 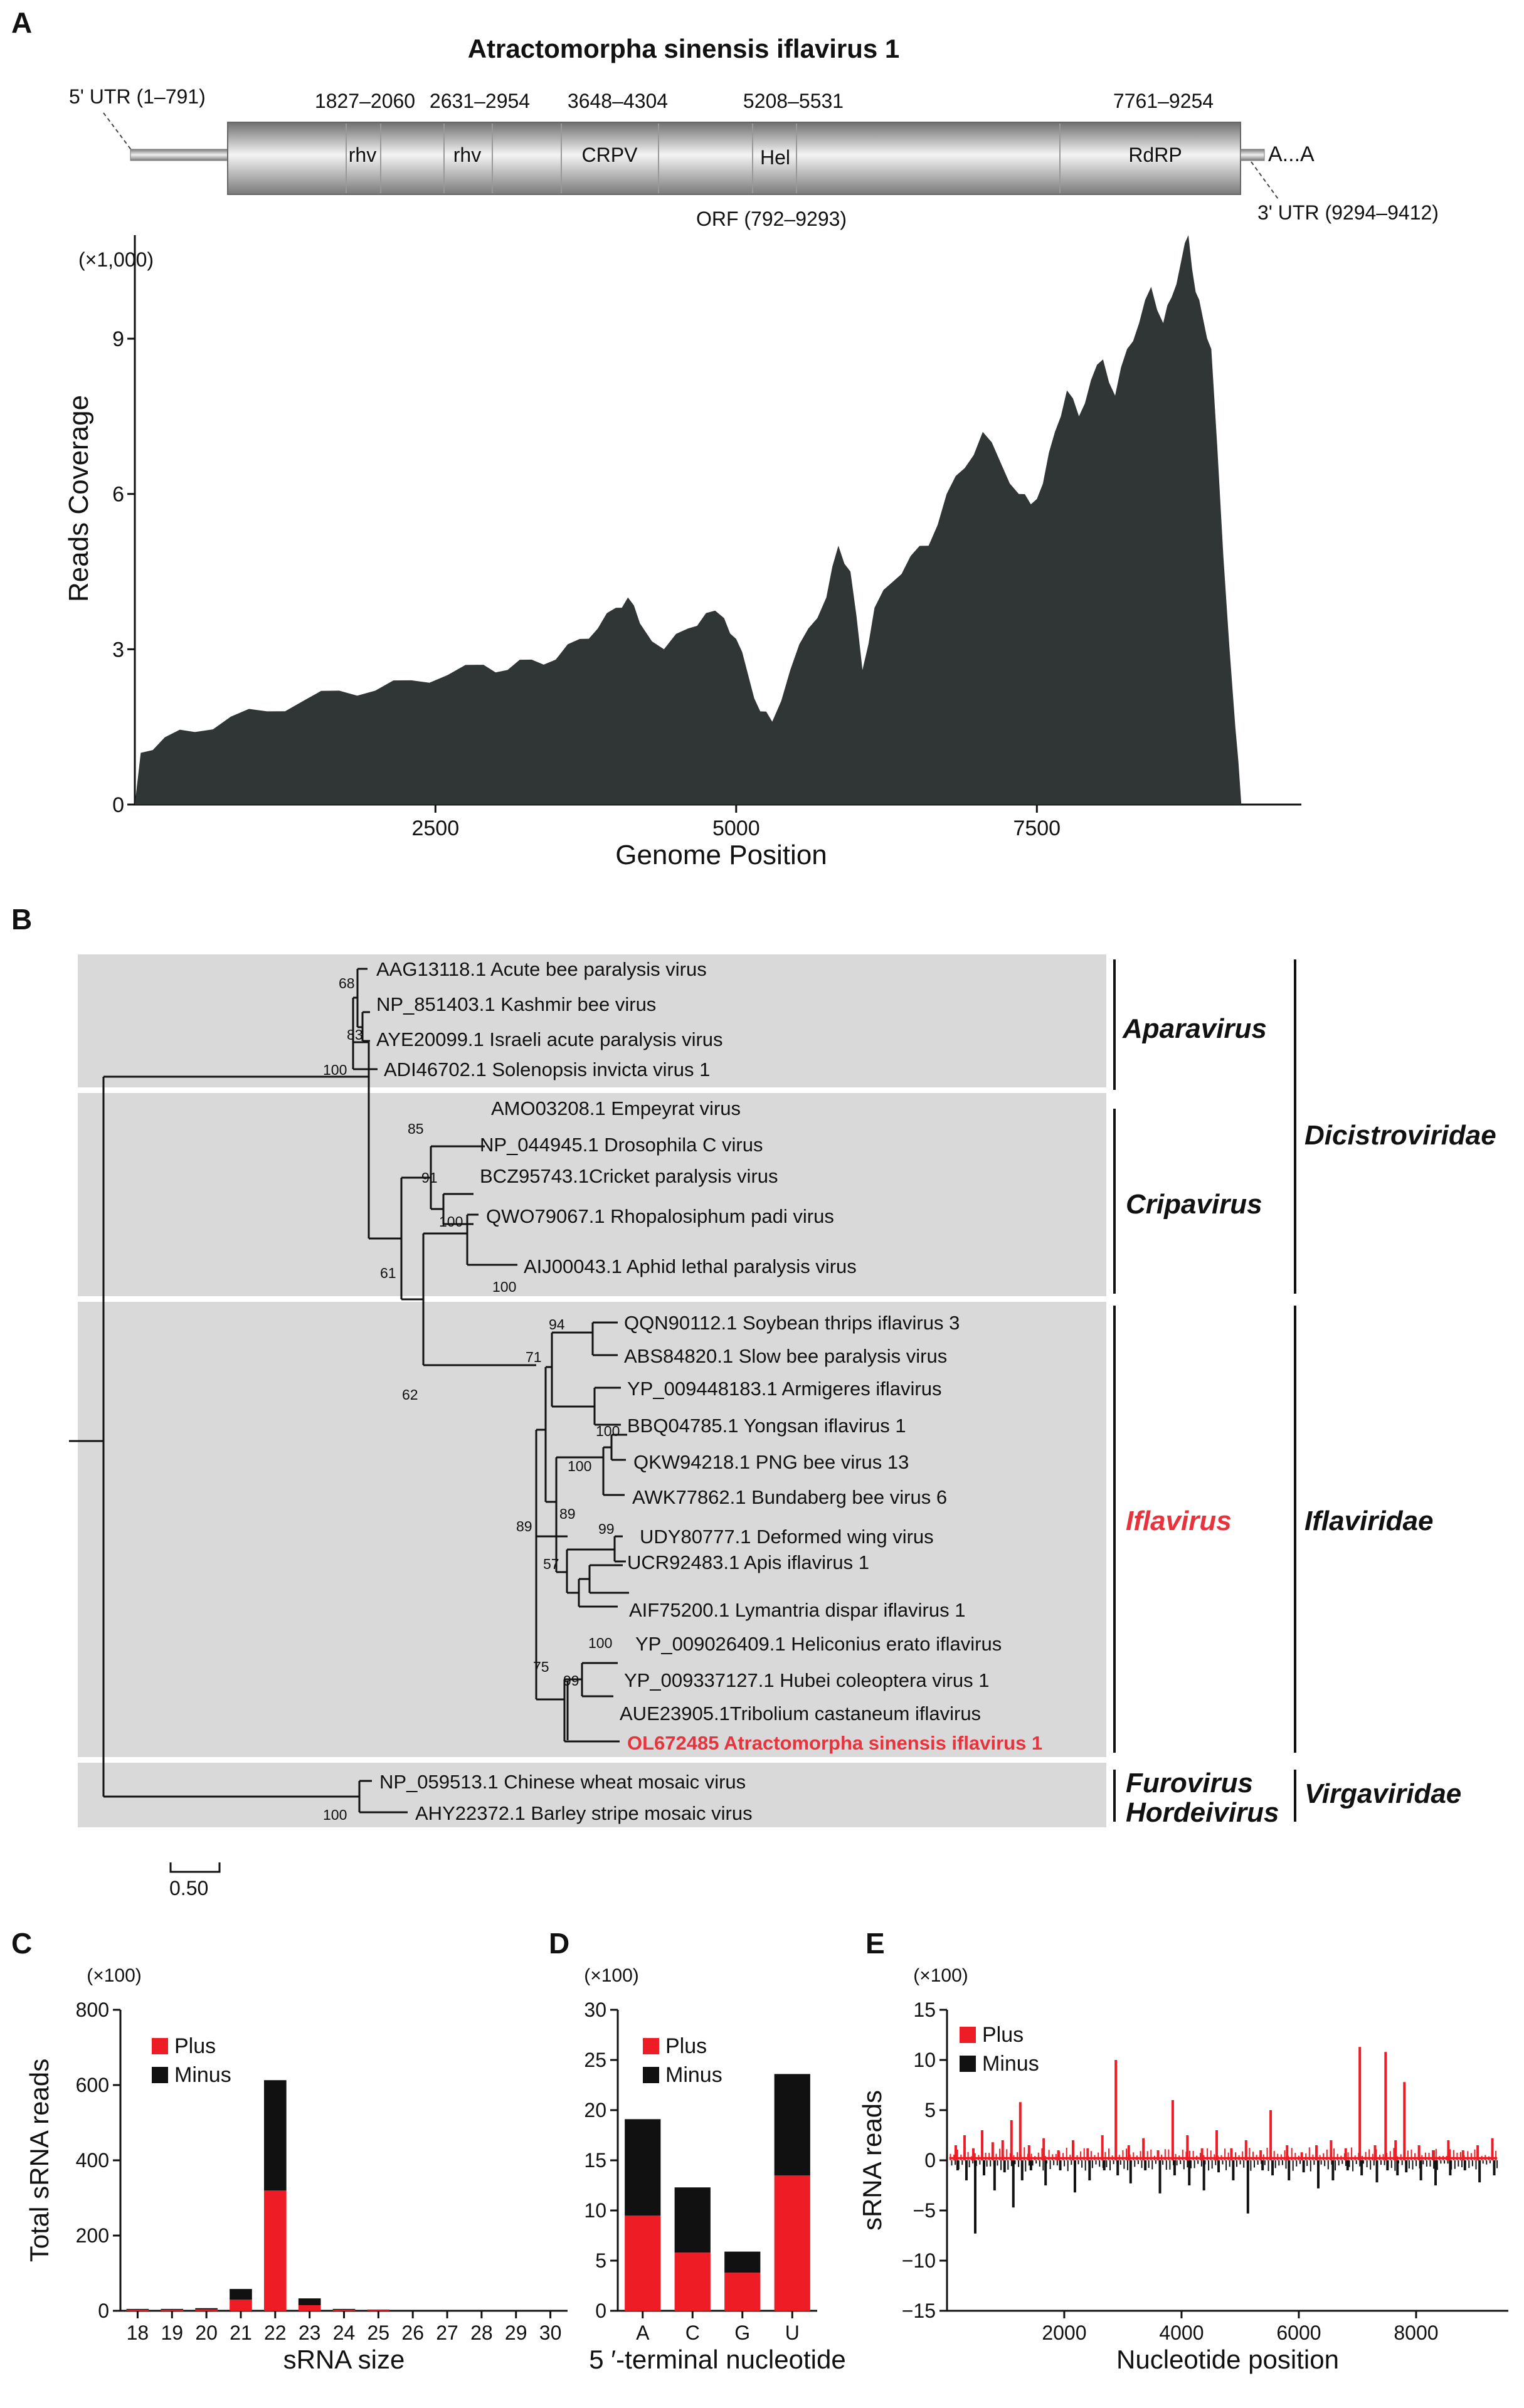 What do you see at coordinates (1155, 155) in the screenshot?
I see `domain-name-rdrp: RdRP` at bounding box center [1155, 155].